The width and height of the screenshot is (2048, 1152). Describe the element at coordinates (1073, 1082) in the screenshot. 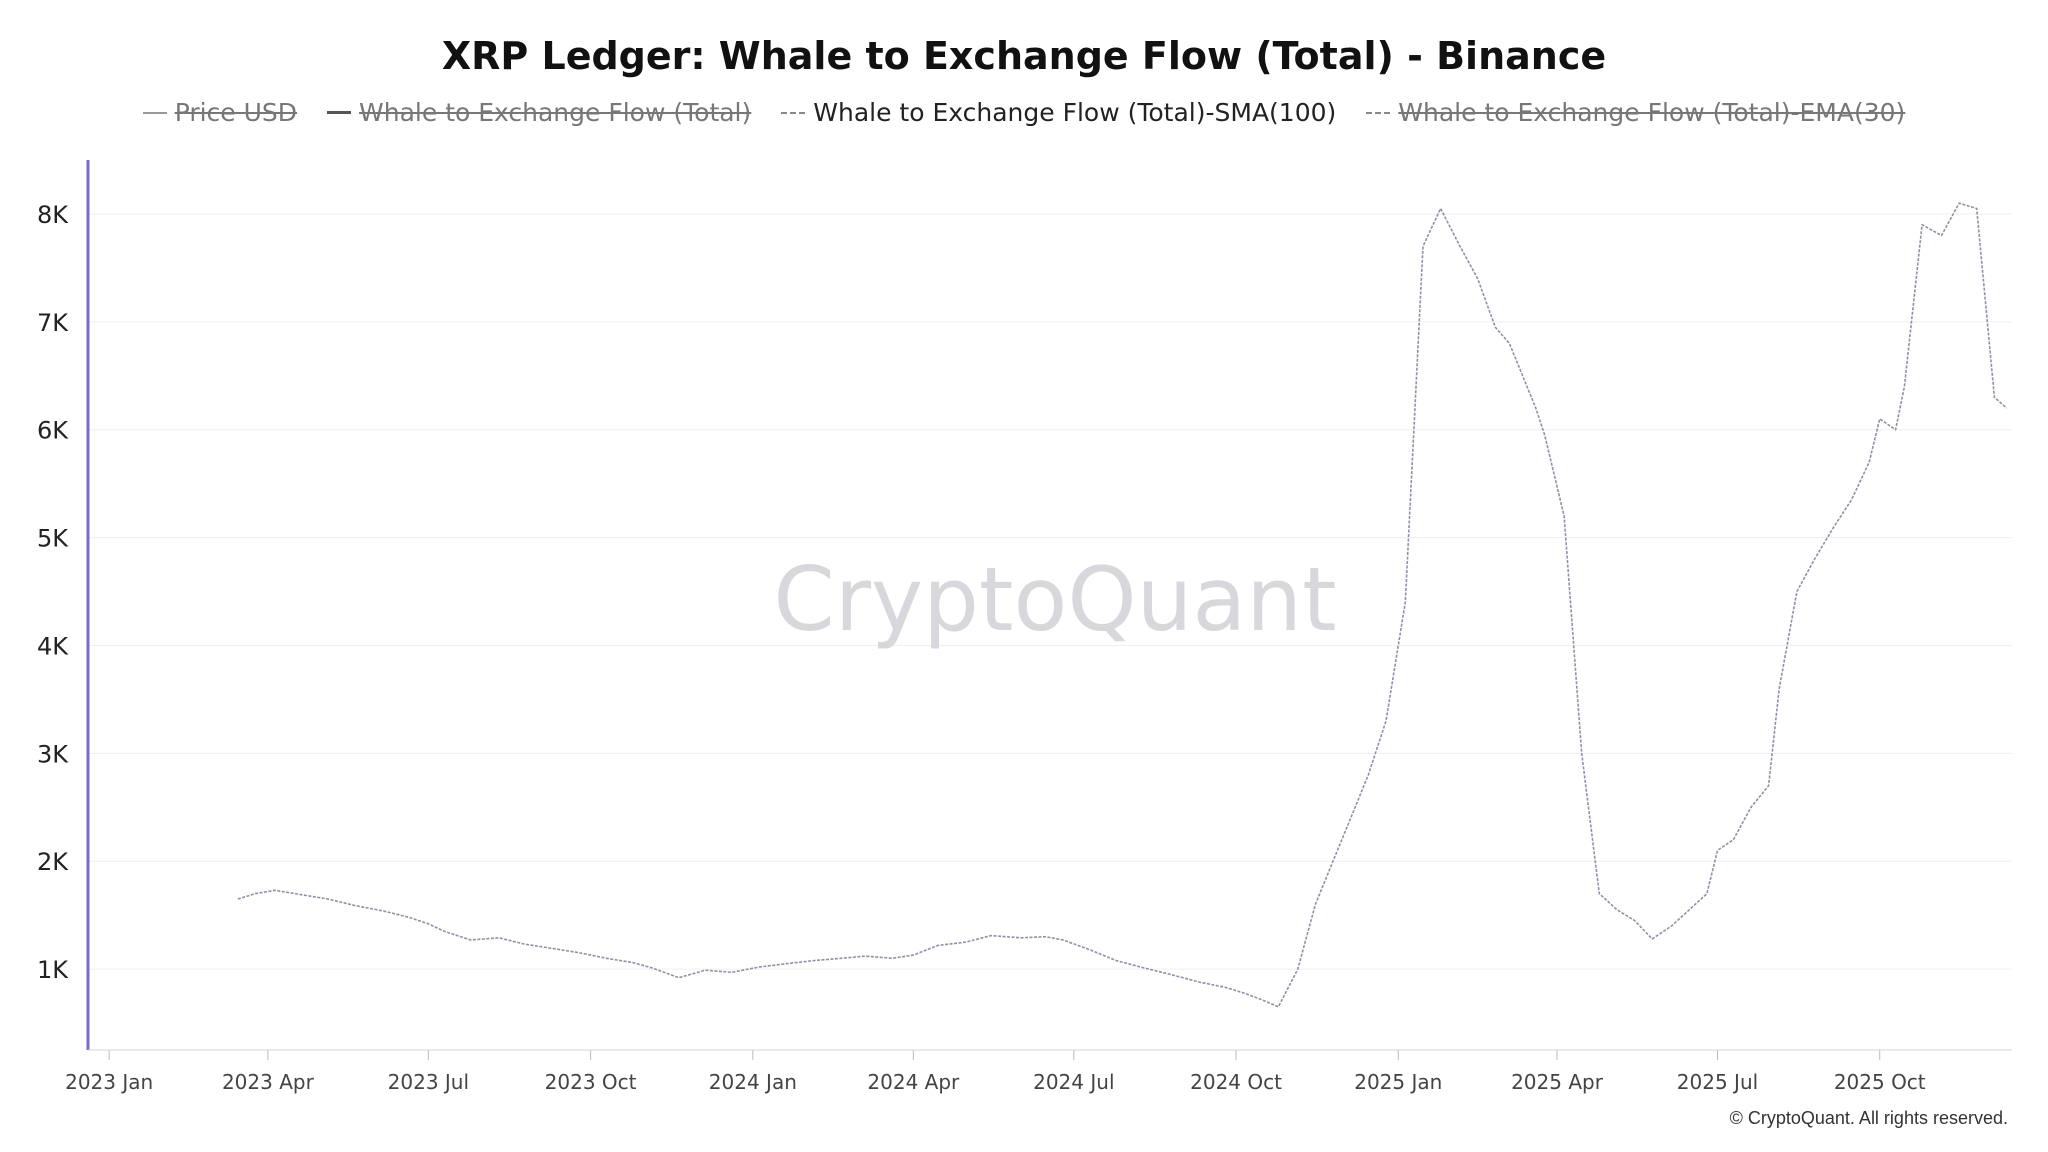

I see `x-tick-label: 2024 Jul` at that location.